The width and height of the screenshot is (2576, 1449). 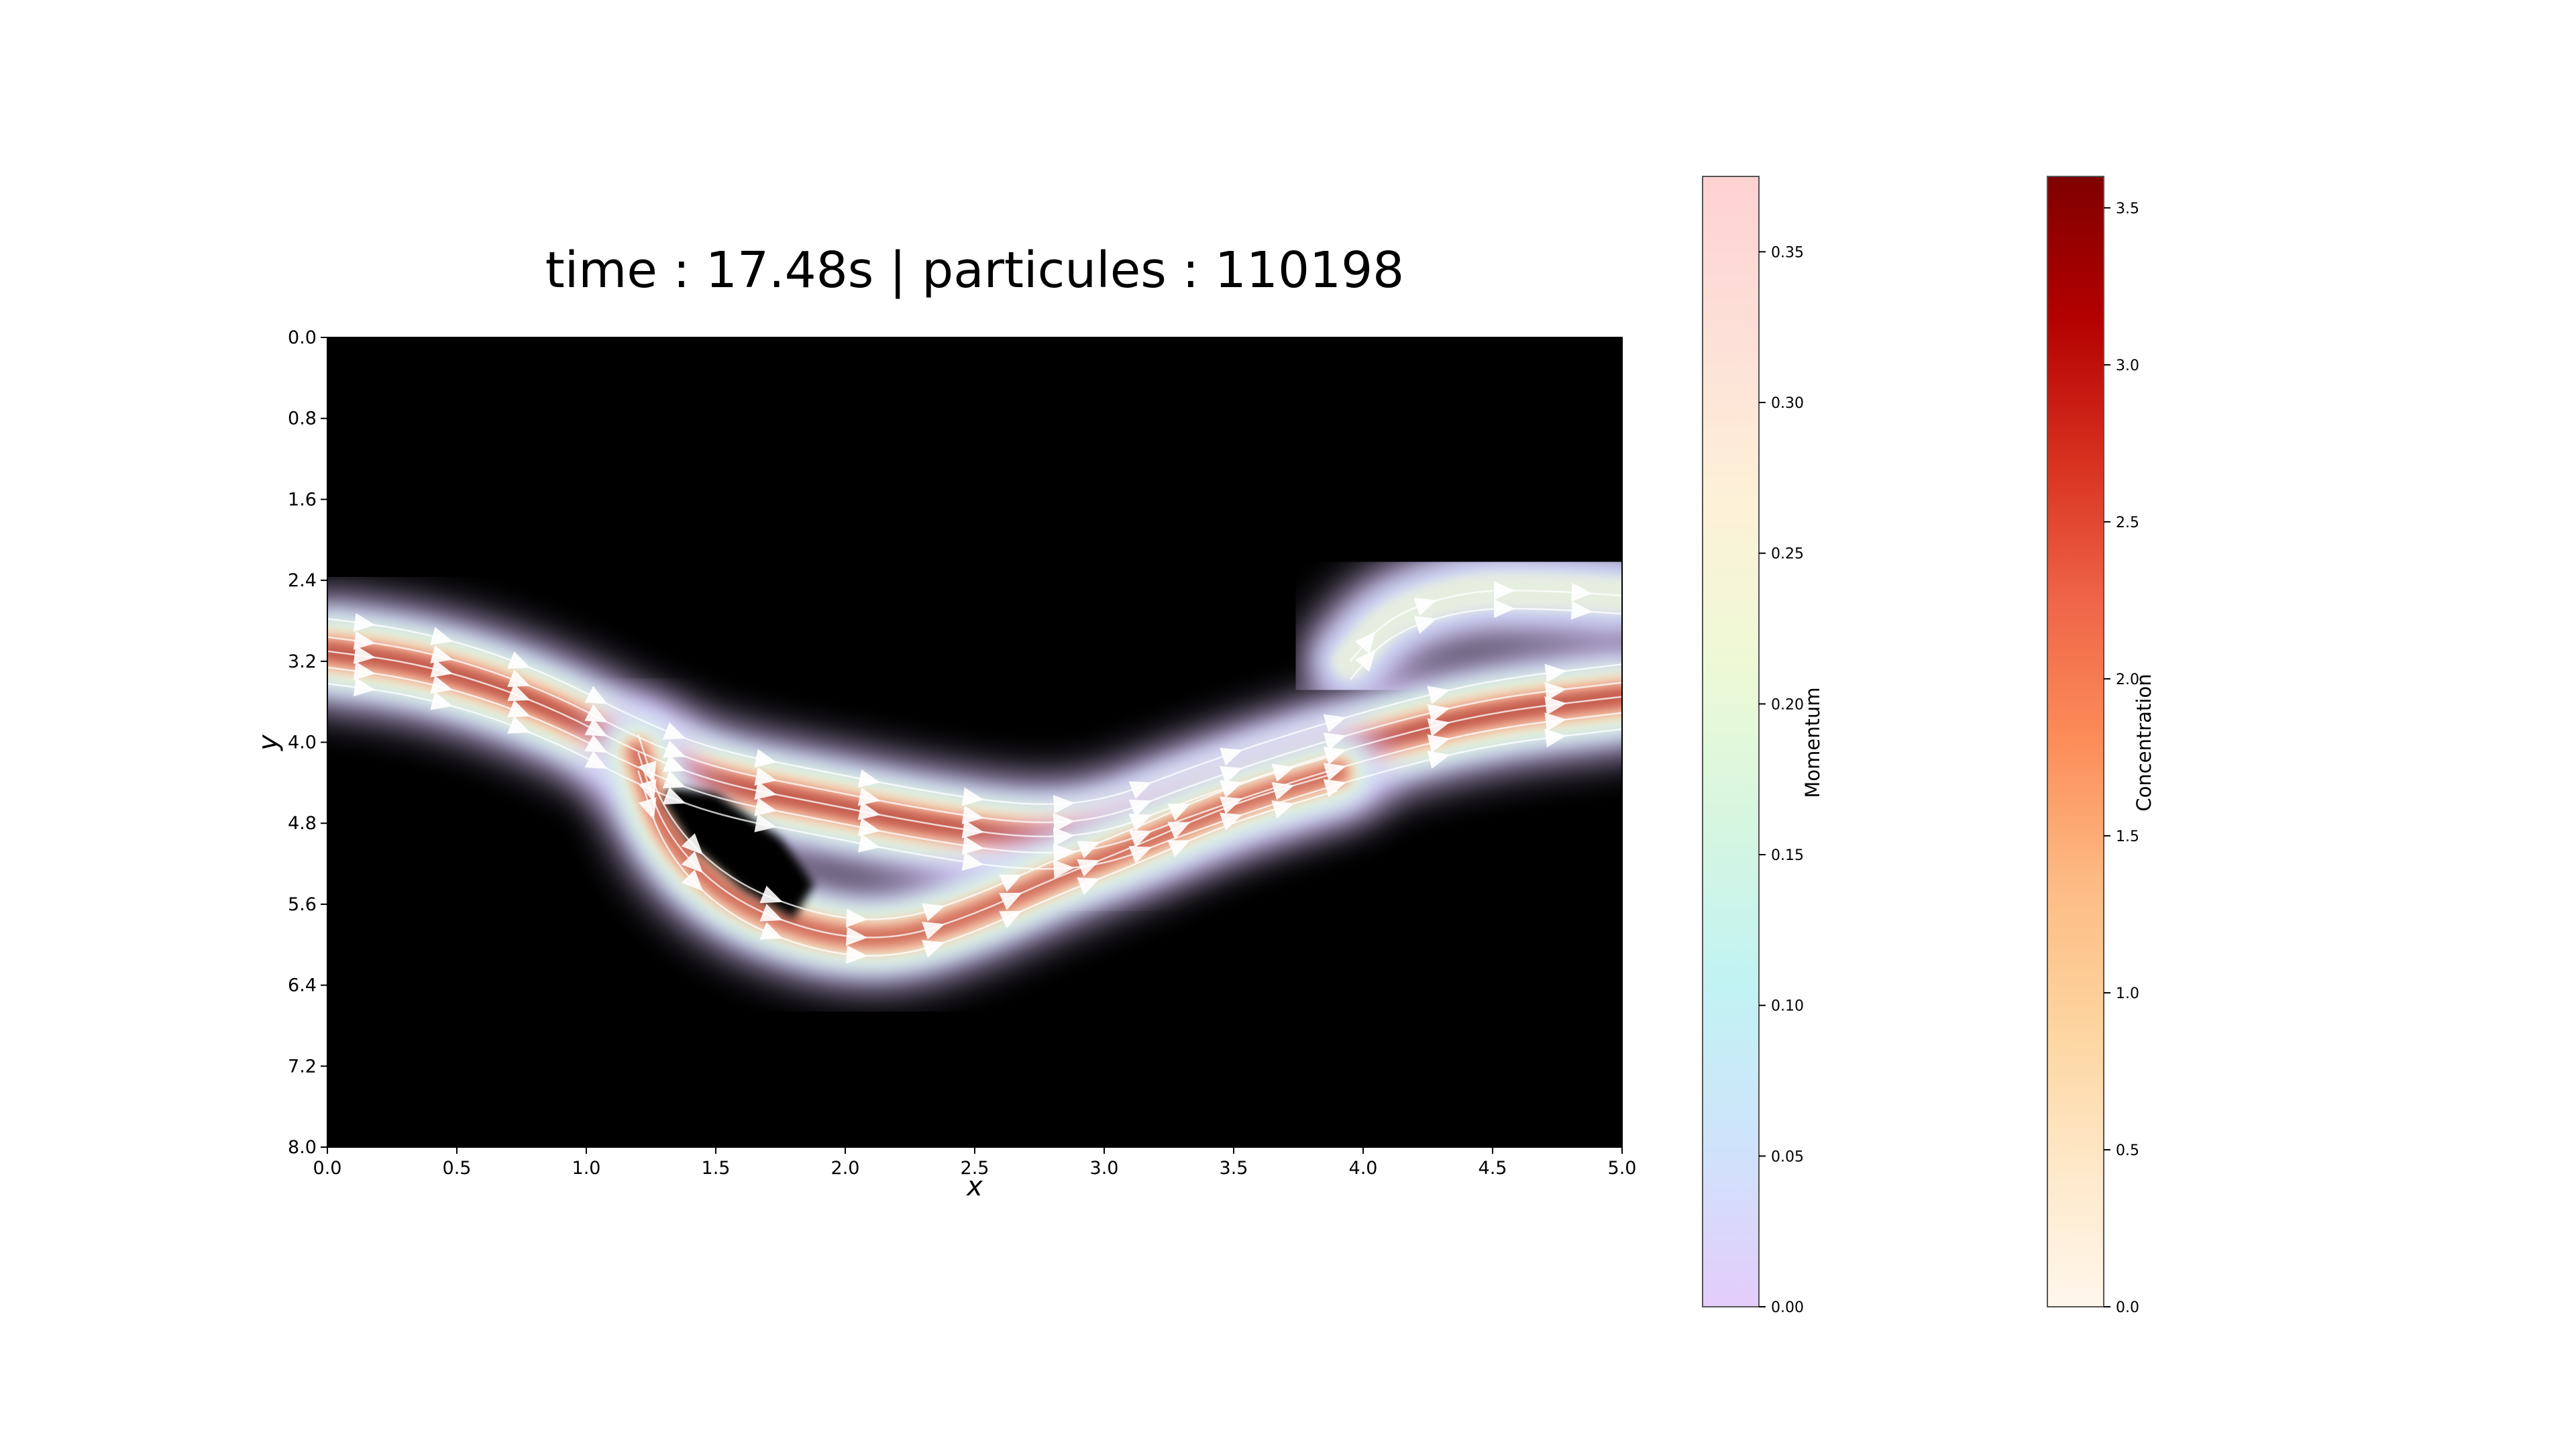 What do you see at coordinates (2127, 680) in the screenshot?
I see `colorbar-tick-label: 2.0` at bounding box center [2127, 680].